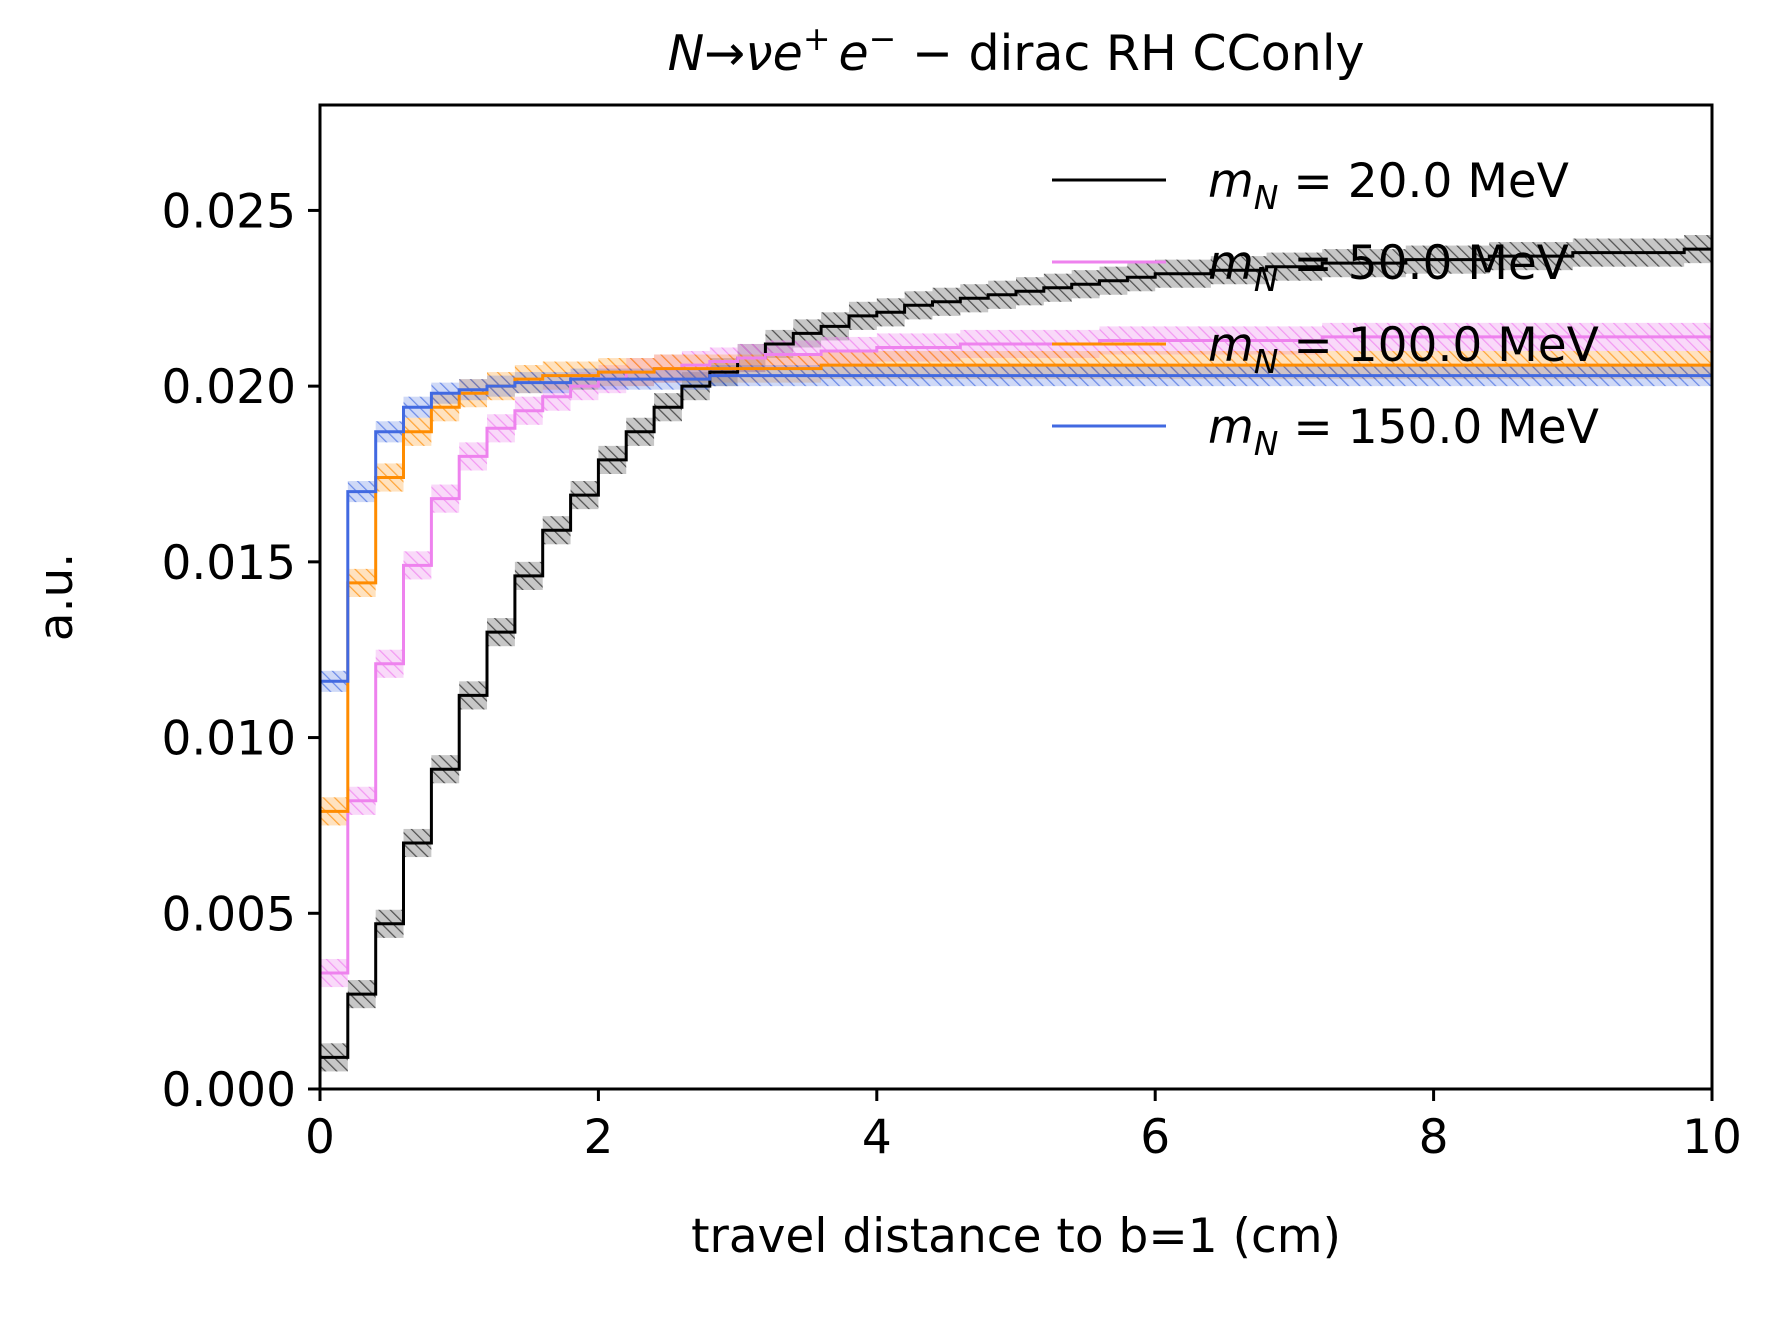  I want to click on legend-label: mN = 50.0 MeV, so click(1388, 267).